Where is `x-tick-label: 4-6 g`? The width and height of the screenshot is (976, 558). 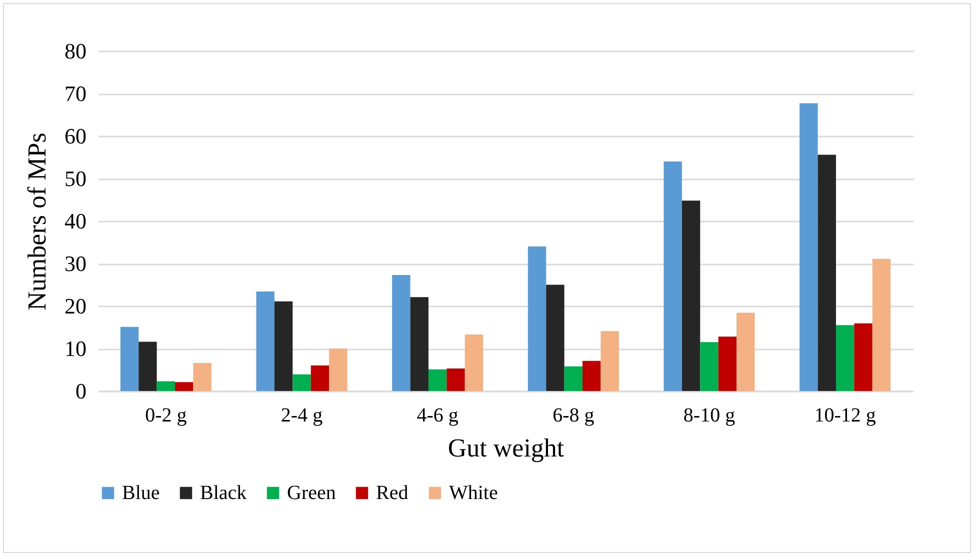 x-tick-label: 4-6 g is located at coordinates (437, 415).